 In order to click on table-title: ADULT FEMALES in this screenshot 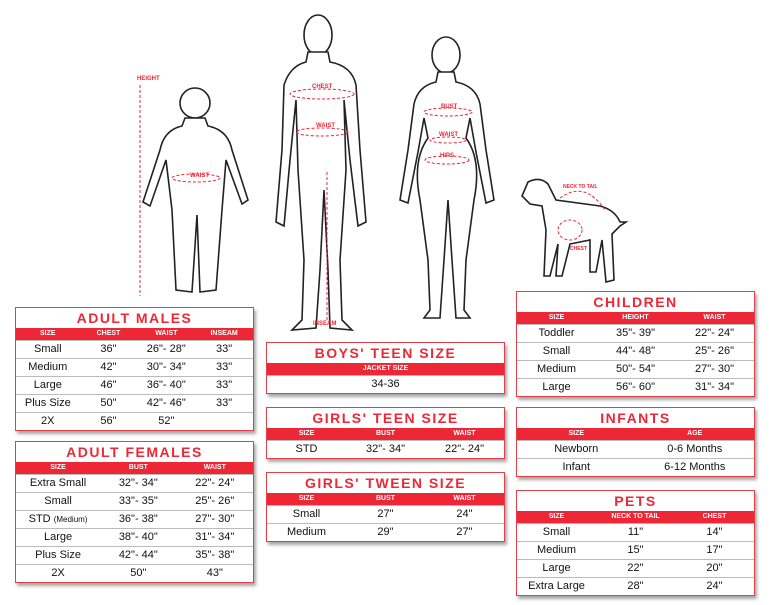, I will do `click(134, 452)`.